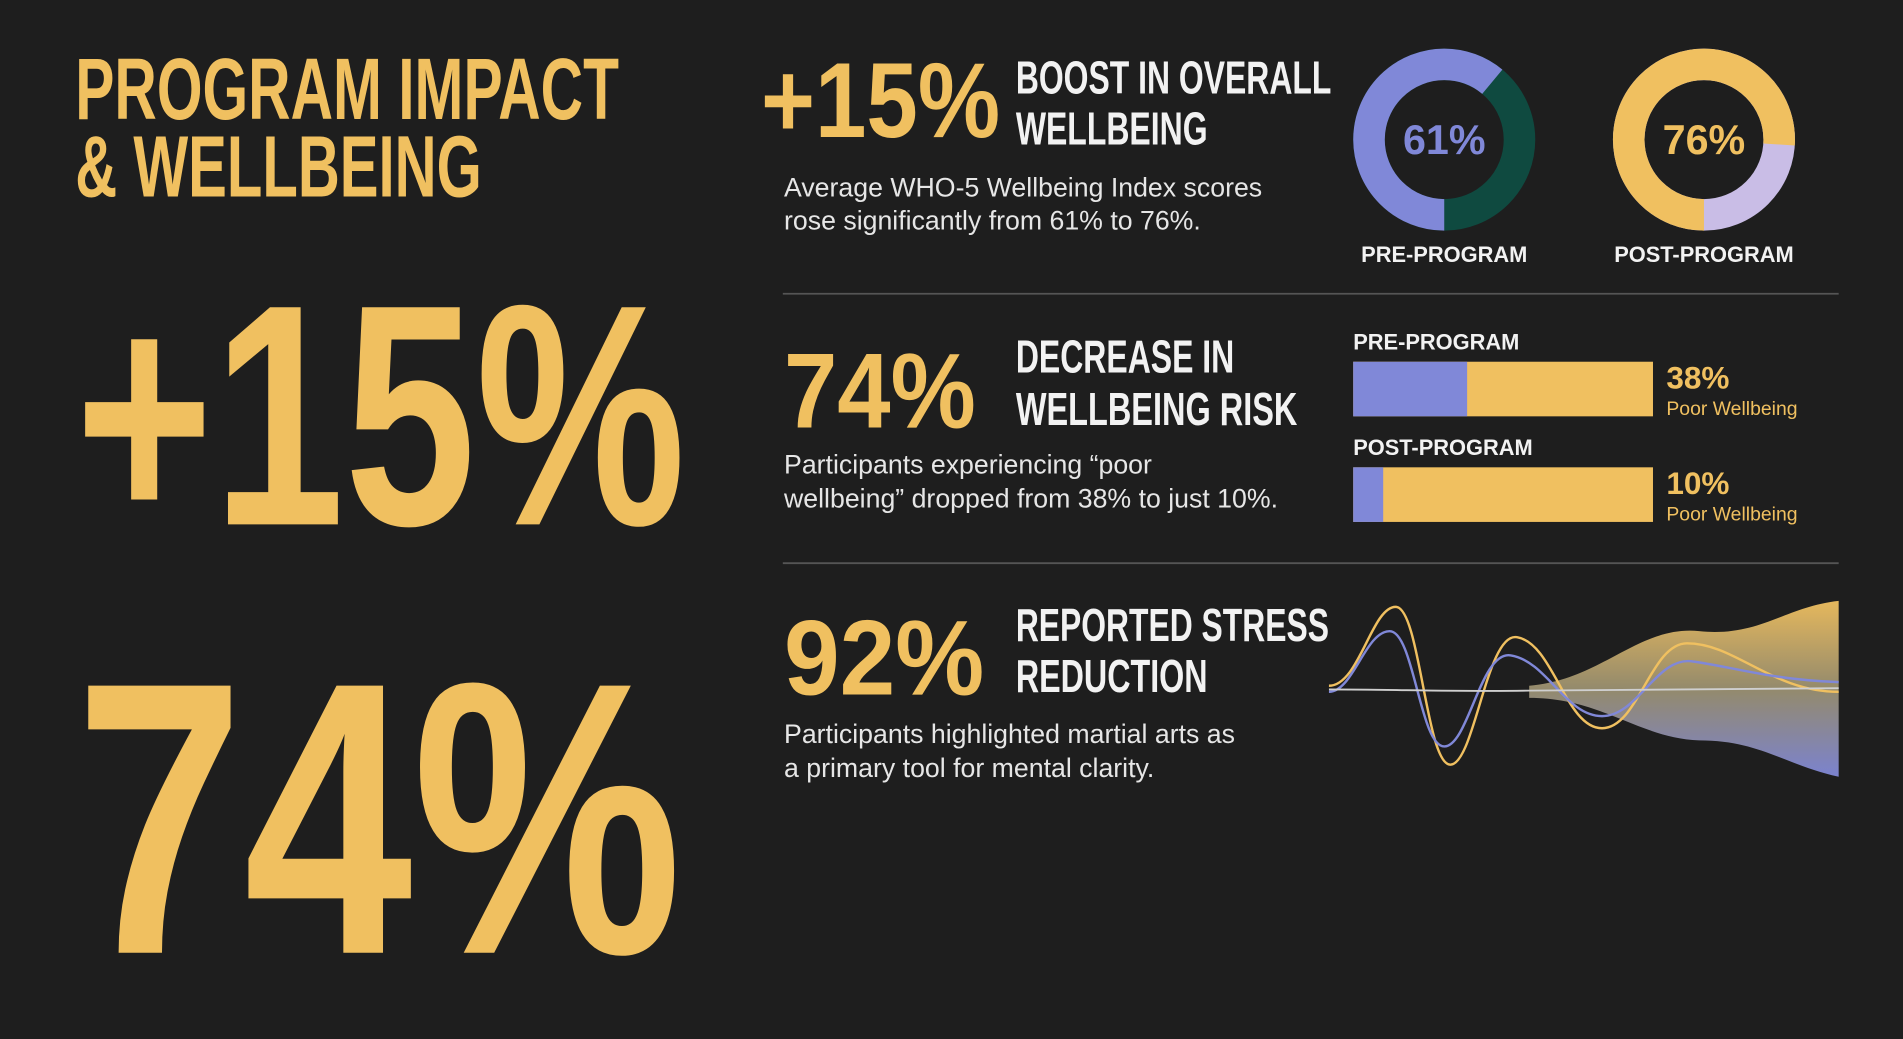 Image resolution: width=1903 pixels, height=1039 pixels. Describe the element at coordinates (1697, 377) in the screenshot. I see `bar-value: 38%` at that location.